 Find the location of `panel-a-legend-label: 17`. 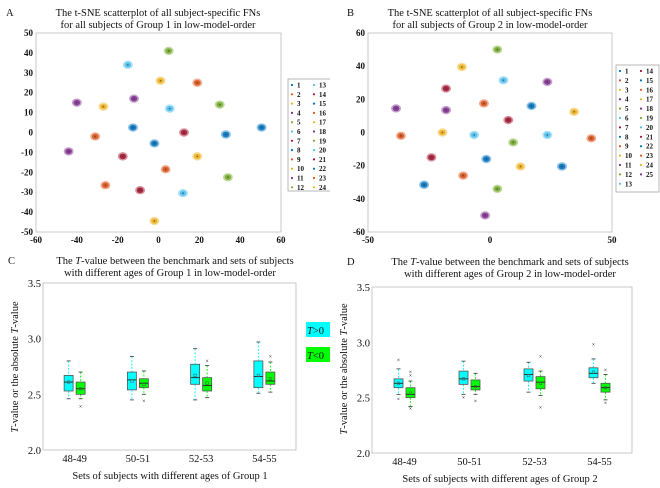

panel-a-legend-label: 17 is located at coordinates (323, 123).